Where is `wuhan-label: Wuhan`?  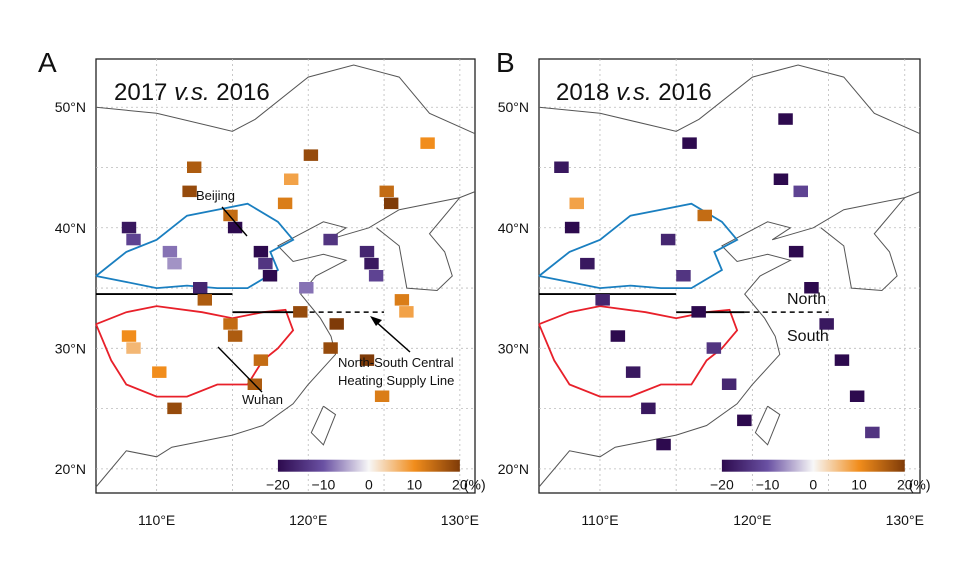
wuhan-label: Wuhan is located at coordinates (262, 399).